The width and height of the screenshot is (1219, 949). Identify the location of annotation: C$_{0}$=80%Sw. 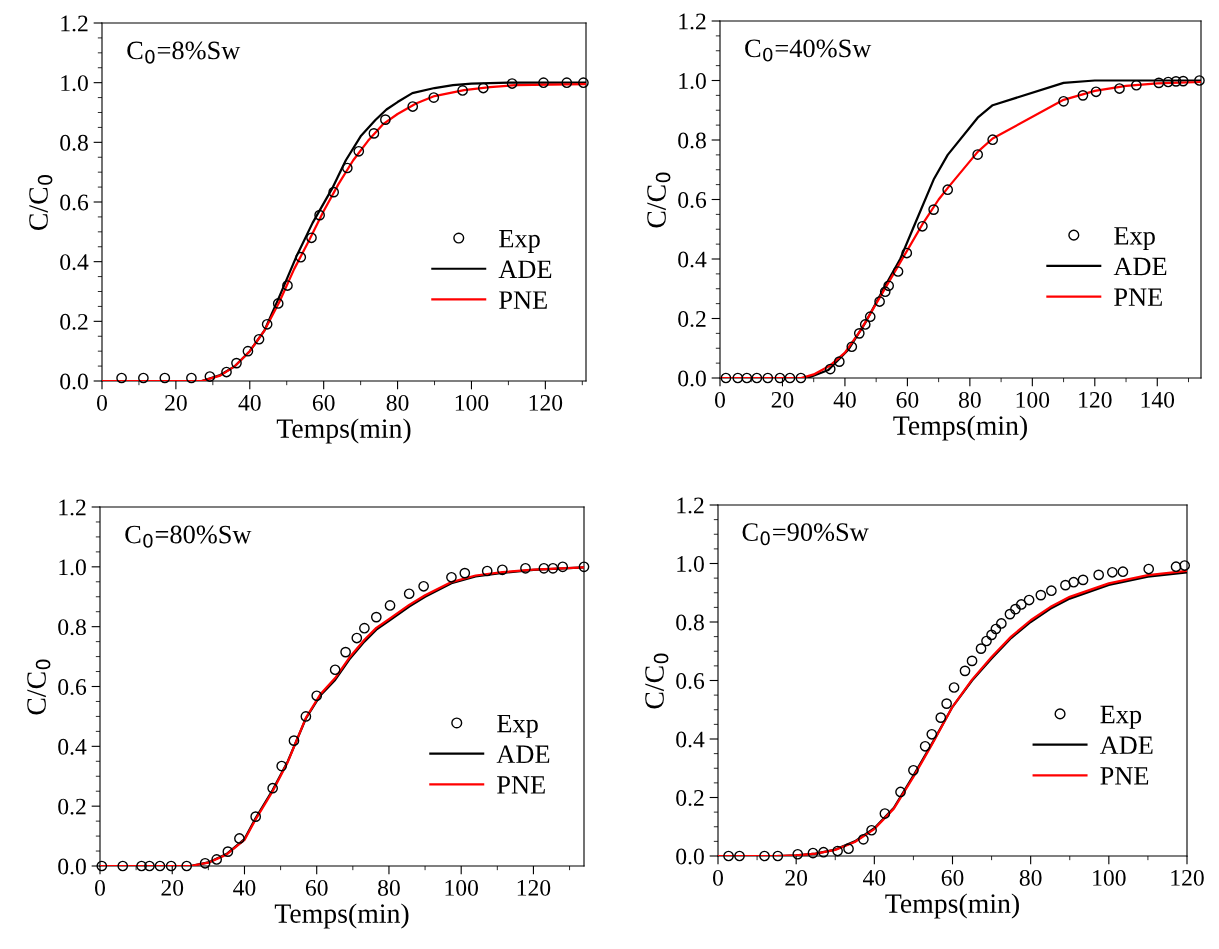
(188, 536).